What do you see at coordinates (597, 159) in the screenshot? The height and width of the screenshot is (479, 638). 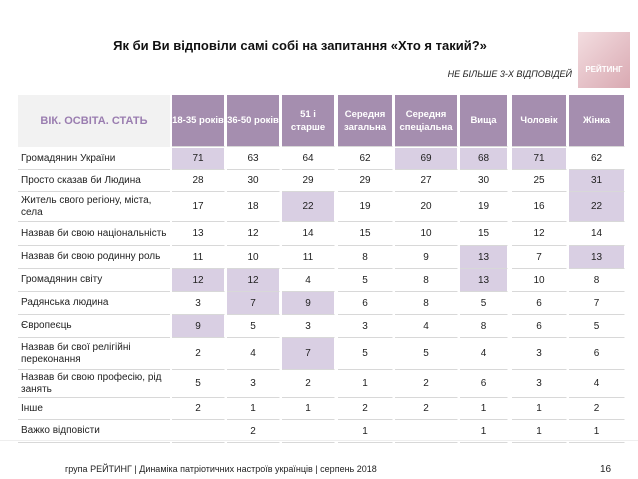 I see `cell-value: 62` at bounding box center [597, 159].